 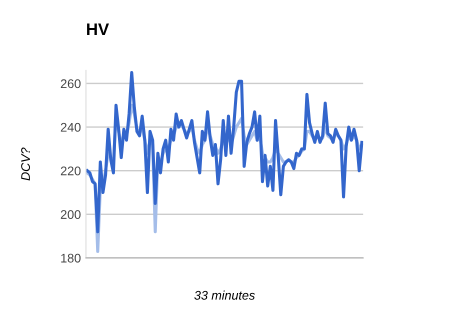 I want to click on y-tick-label: 260, so click(x=70, y=83).